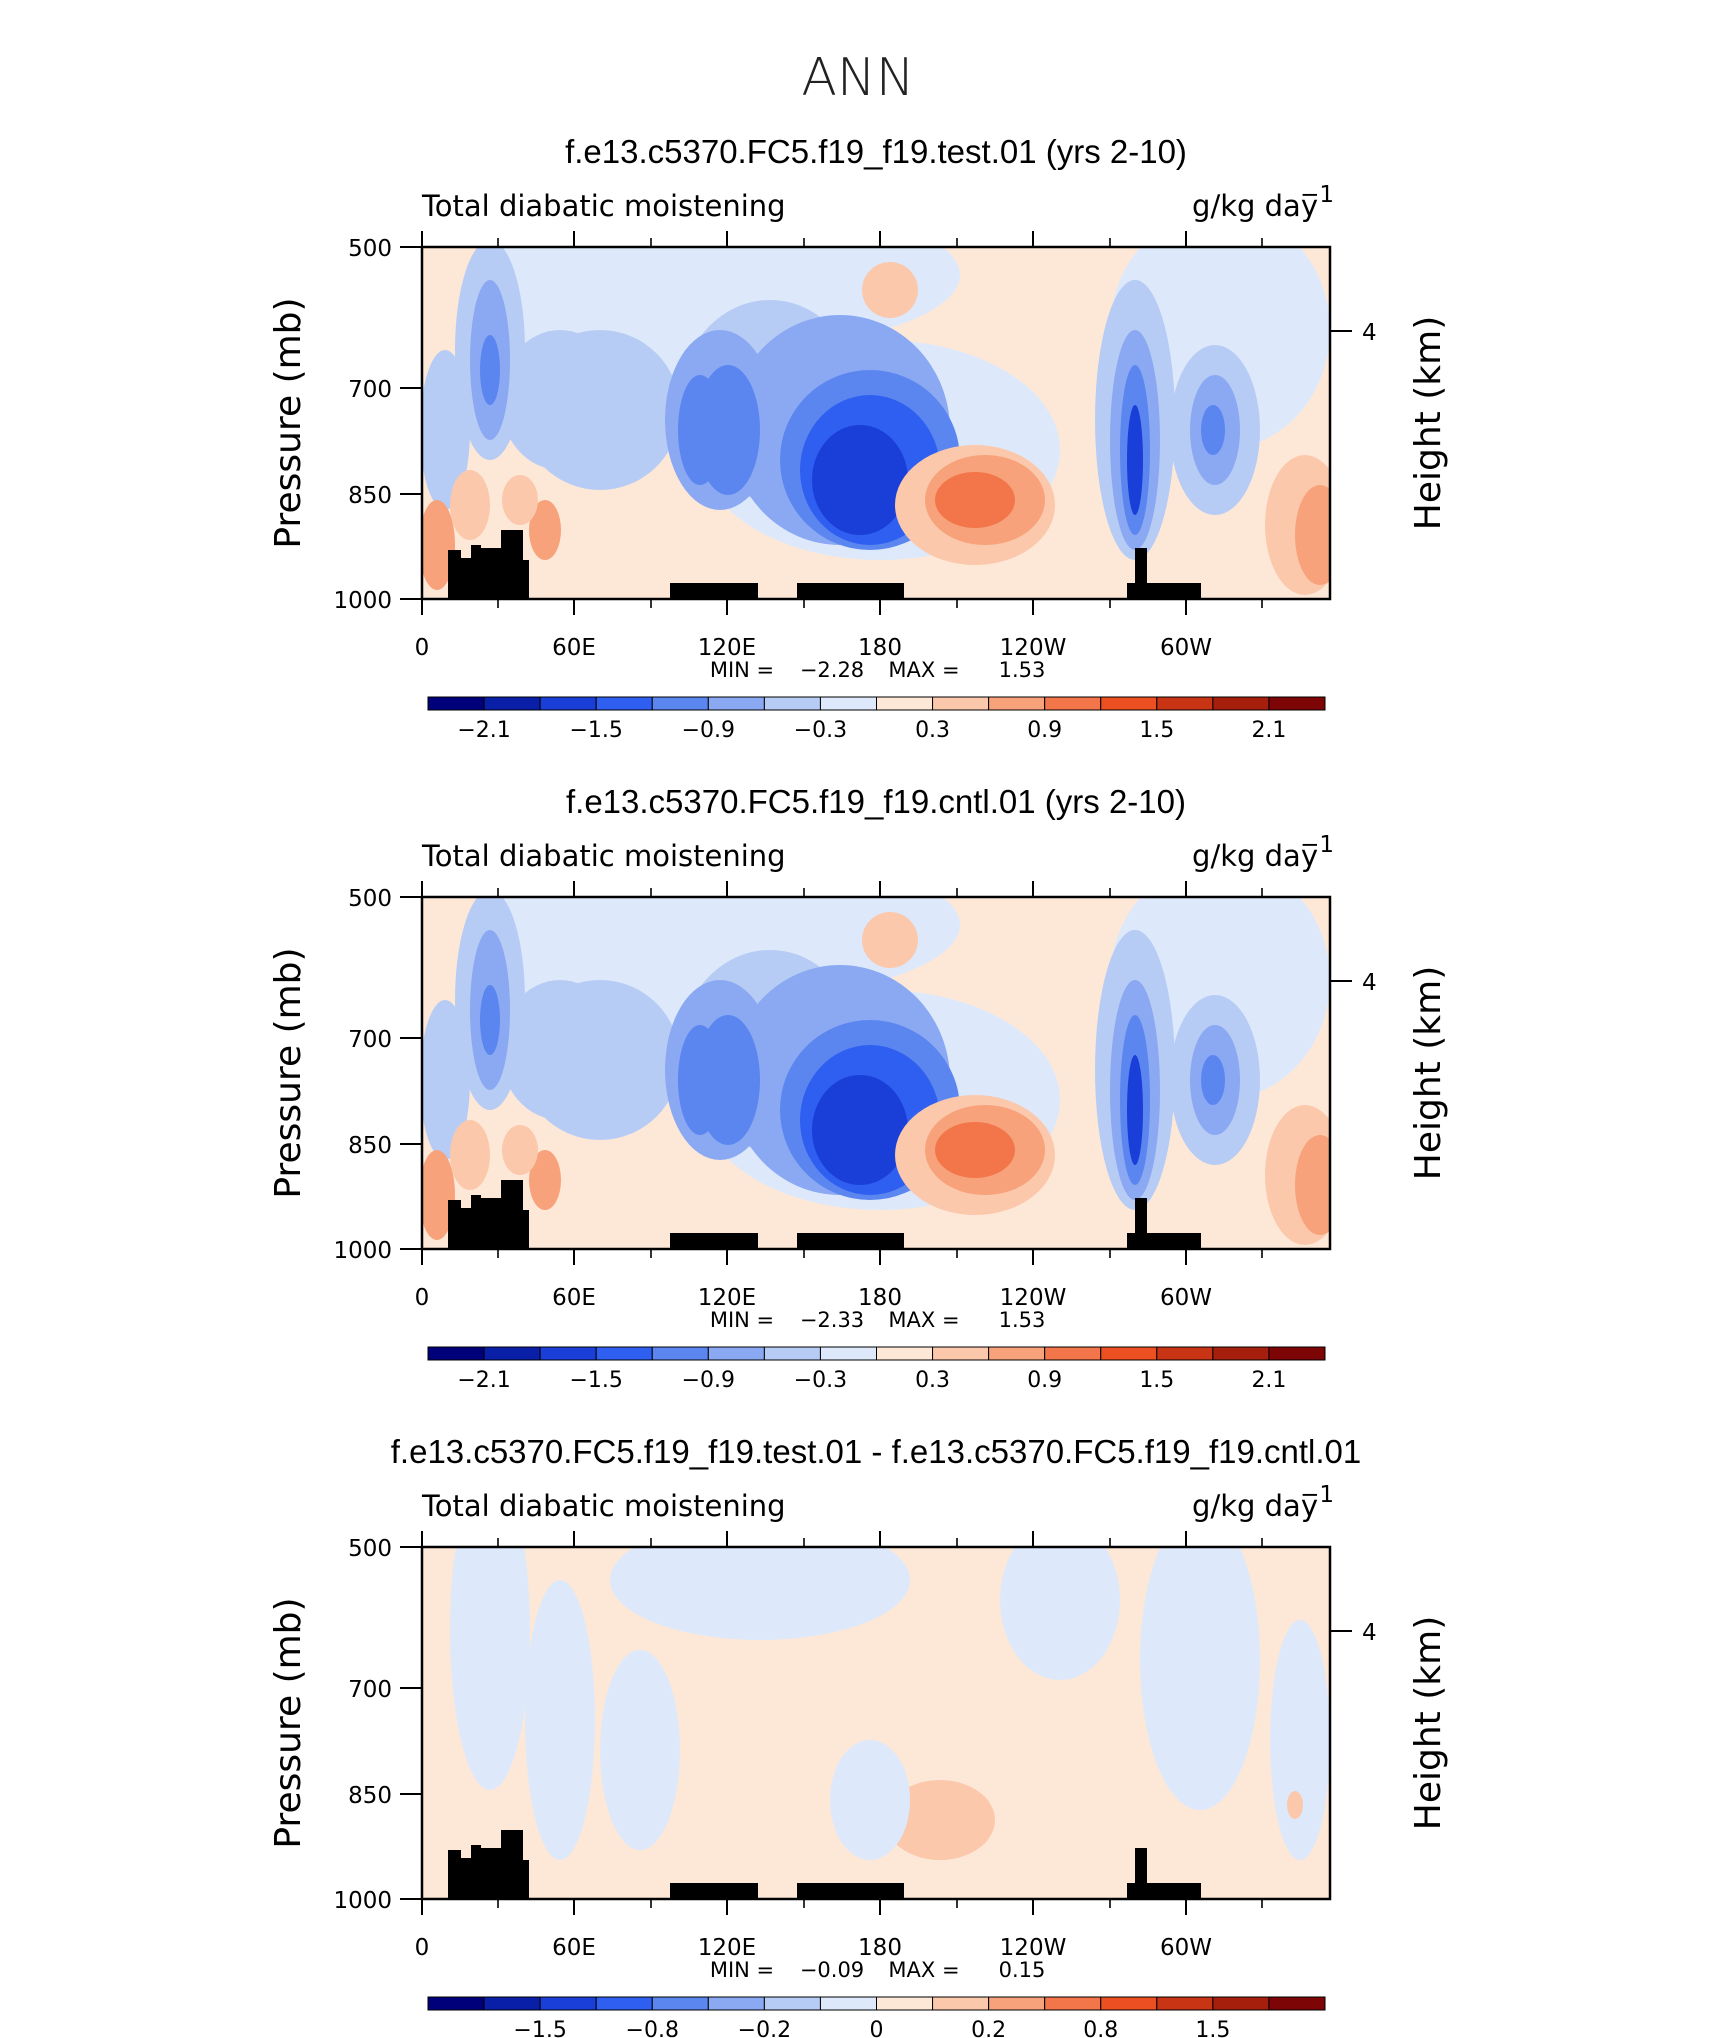 This screenshot has height=2038, width=1710. Describe the element at coordinates (708, 1380) in the screenshot. I see `colorbar-label: −0.9` at that location.